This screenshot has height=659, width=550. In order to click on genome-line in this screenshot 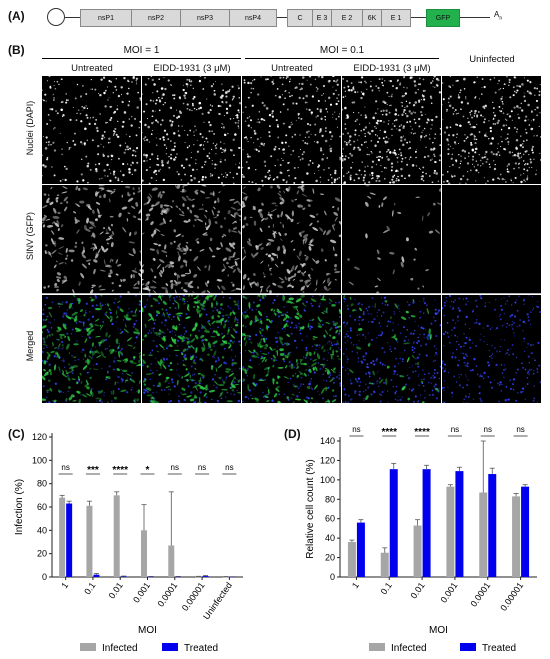, I will do `click(277, 17)`.